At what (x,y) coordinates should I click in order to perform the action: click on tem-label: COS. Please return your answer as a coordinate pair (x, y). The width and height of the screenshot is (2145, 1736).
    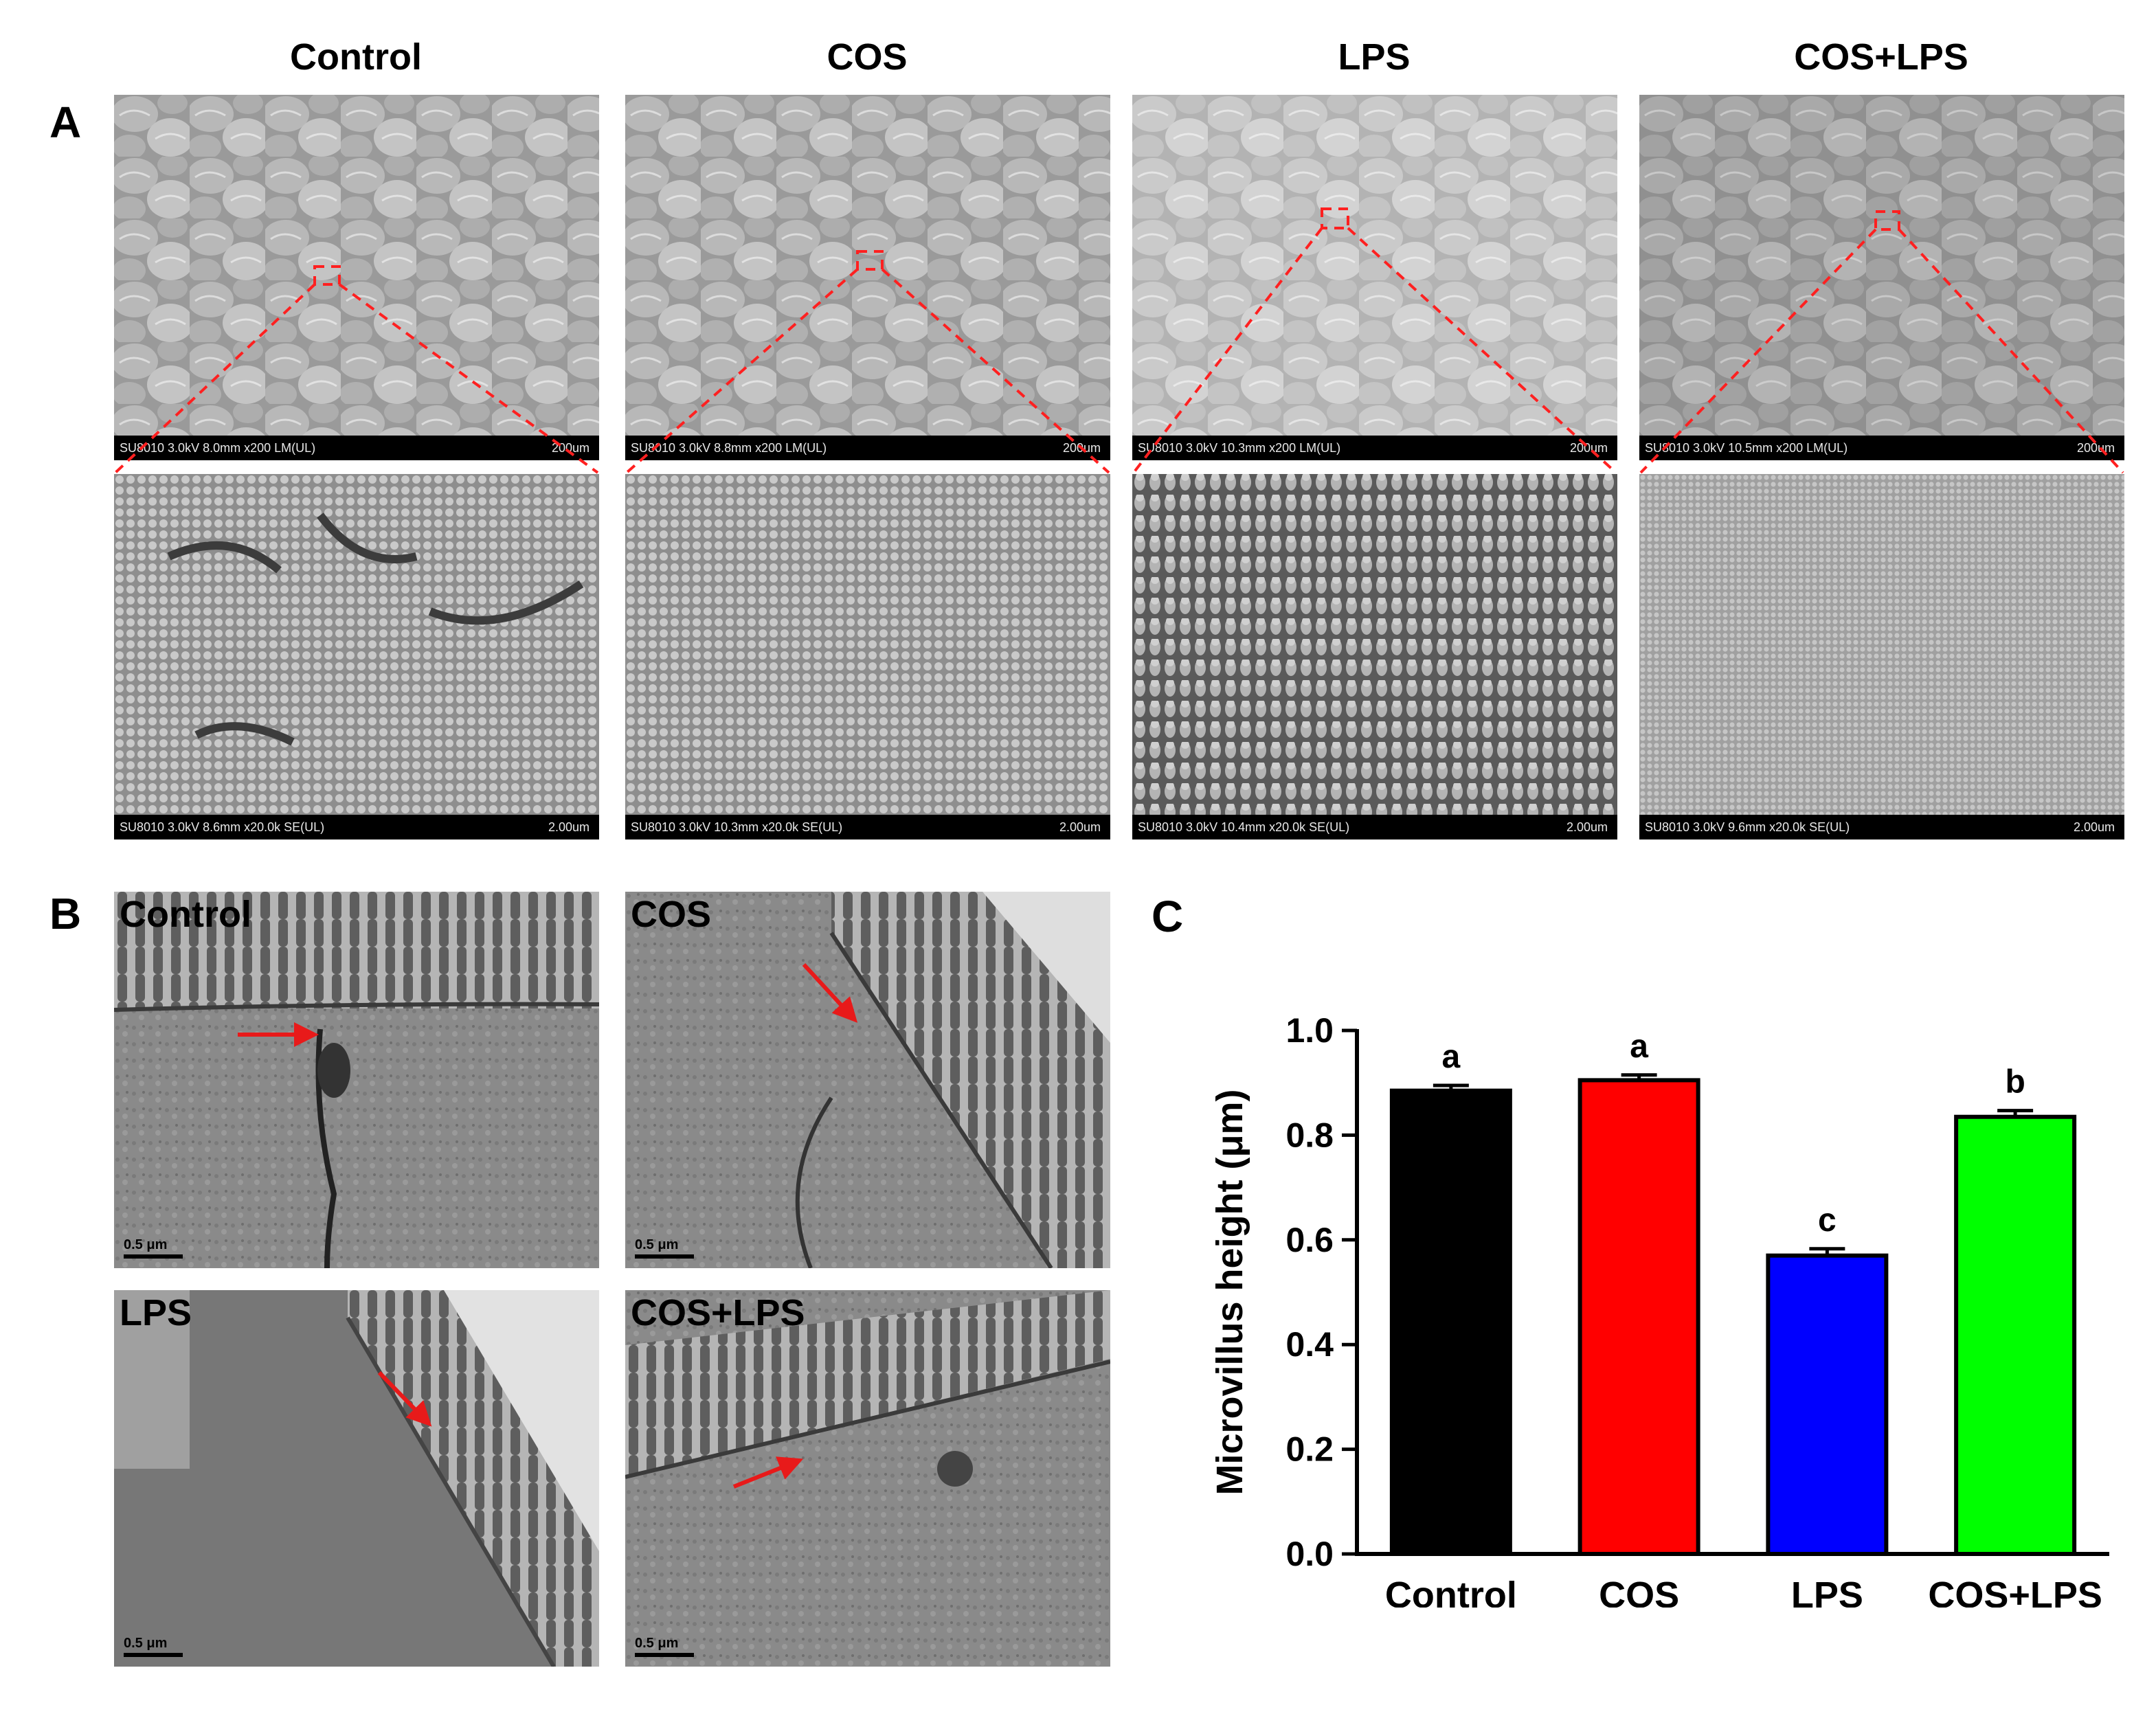
    Looking at the image, I should click on (672, 914).